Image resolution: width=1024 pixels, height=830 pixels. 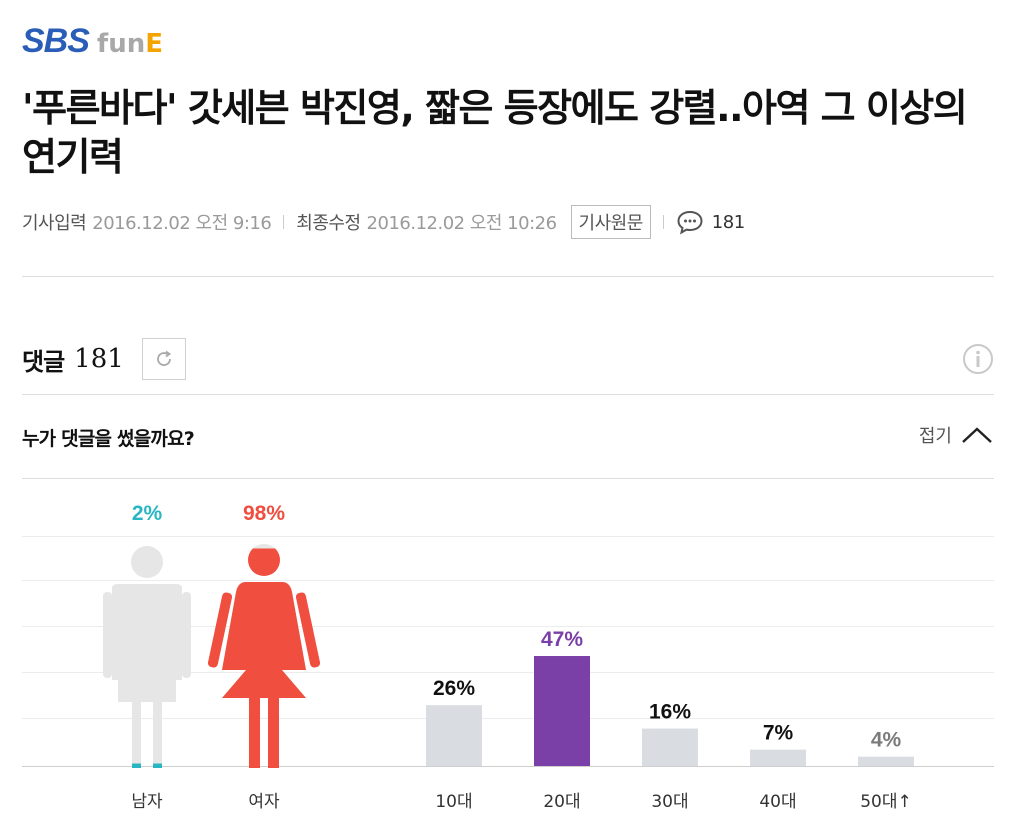 I want to click on gender-chart: 2% 98% 남자 여자, so click(x=212, y=657).